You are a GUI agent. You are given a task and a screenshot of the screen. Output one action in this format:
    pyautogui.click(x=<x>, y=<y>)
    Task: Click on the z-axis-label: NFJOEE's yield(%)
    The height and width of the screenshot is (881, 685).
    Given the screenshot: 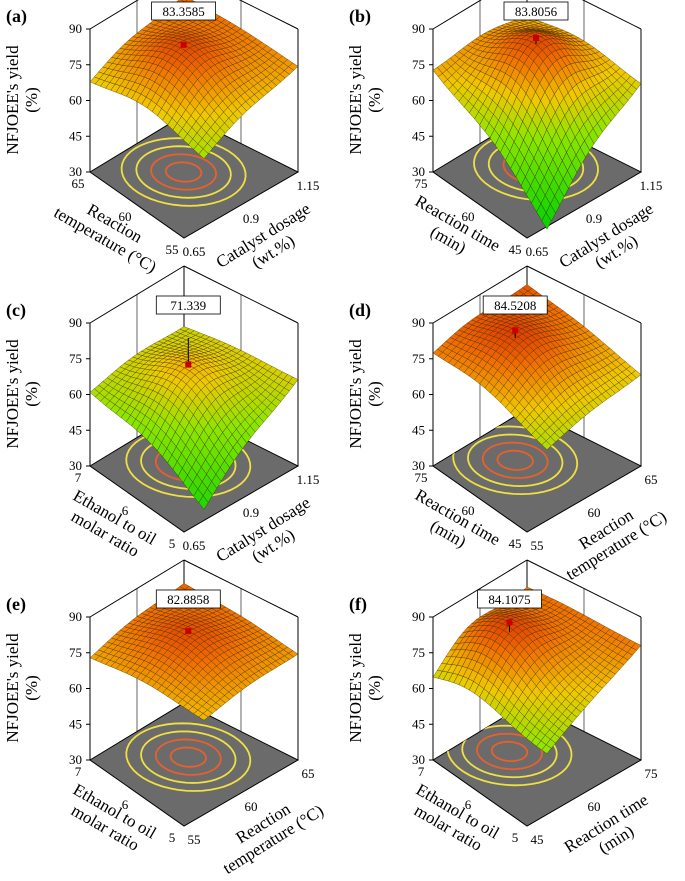 What is the action you would take?
    pyautogui.click(x=365, y=394)
    